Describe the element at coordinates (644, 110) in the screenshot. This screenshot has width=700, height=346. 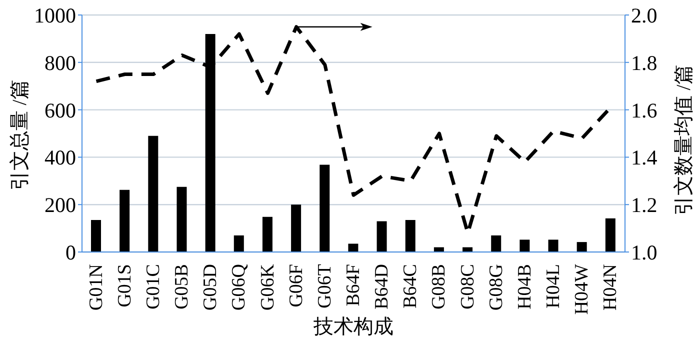
I see `y2-tick-label: 1.6` at that location.